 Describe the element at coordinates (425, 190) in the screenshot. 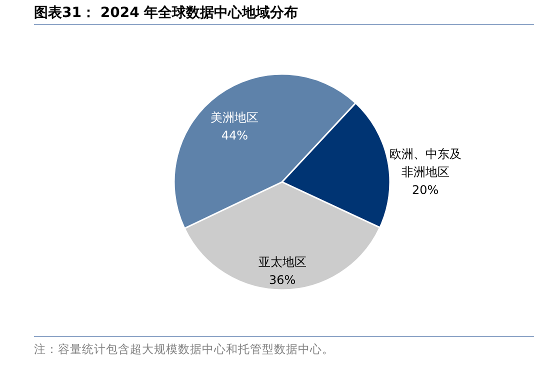

I see `data-label: 20%` at that location.